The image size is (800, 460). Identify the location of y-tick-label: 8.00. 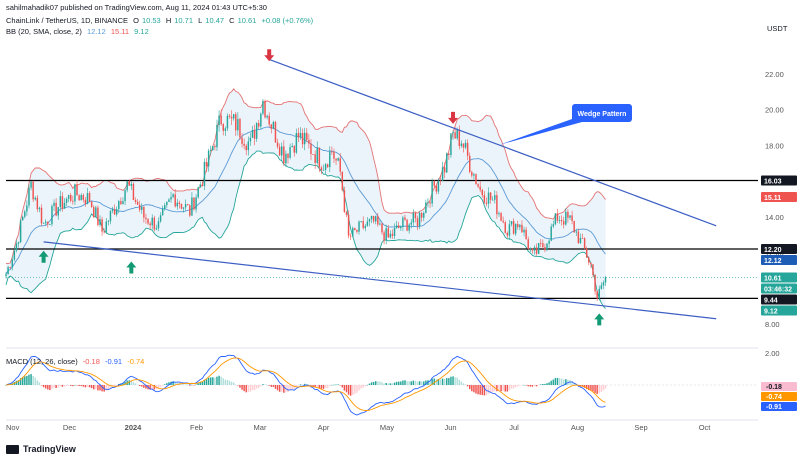
(772, 324).